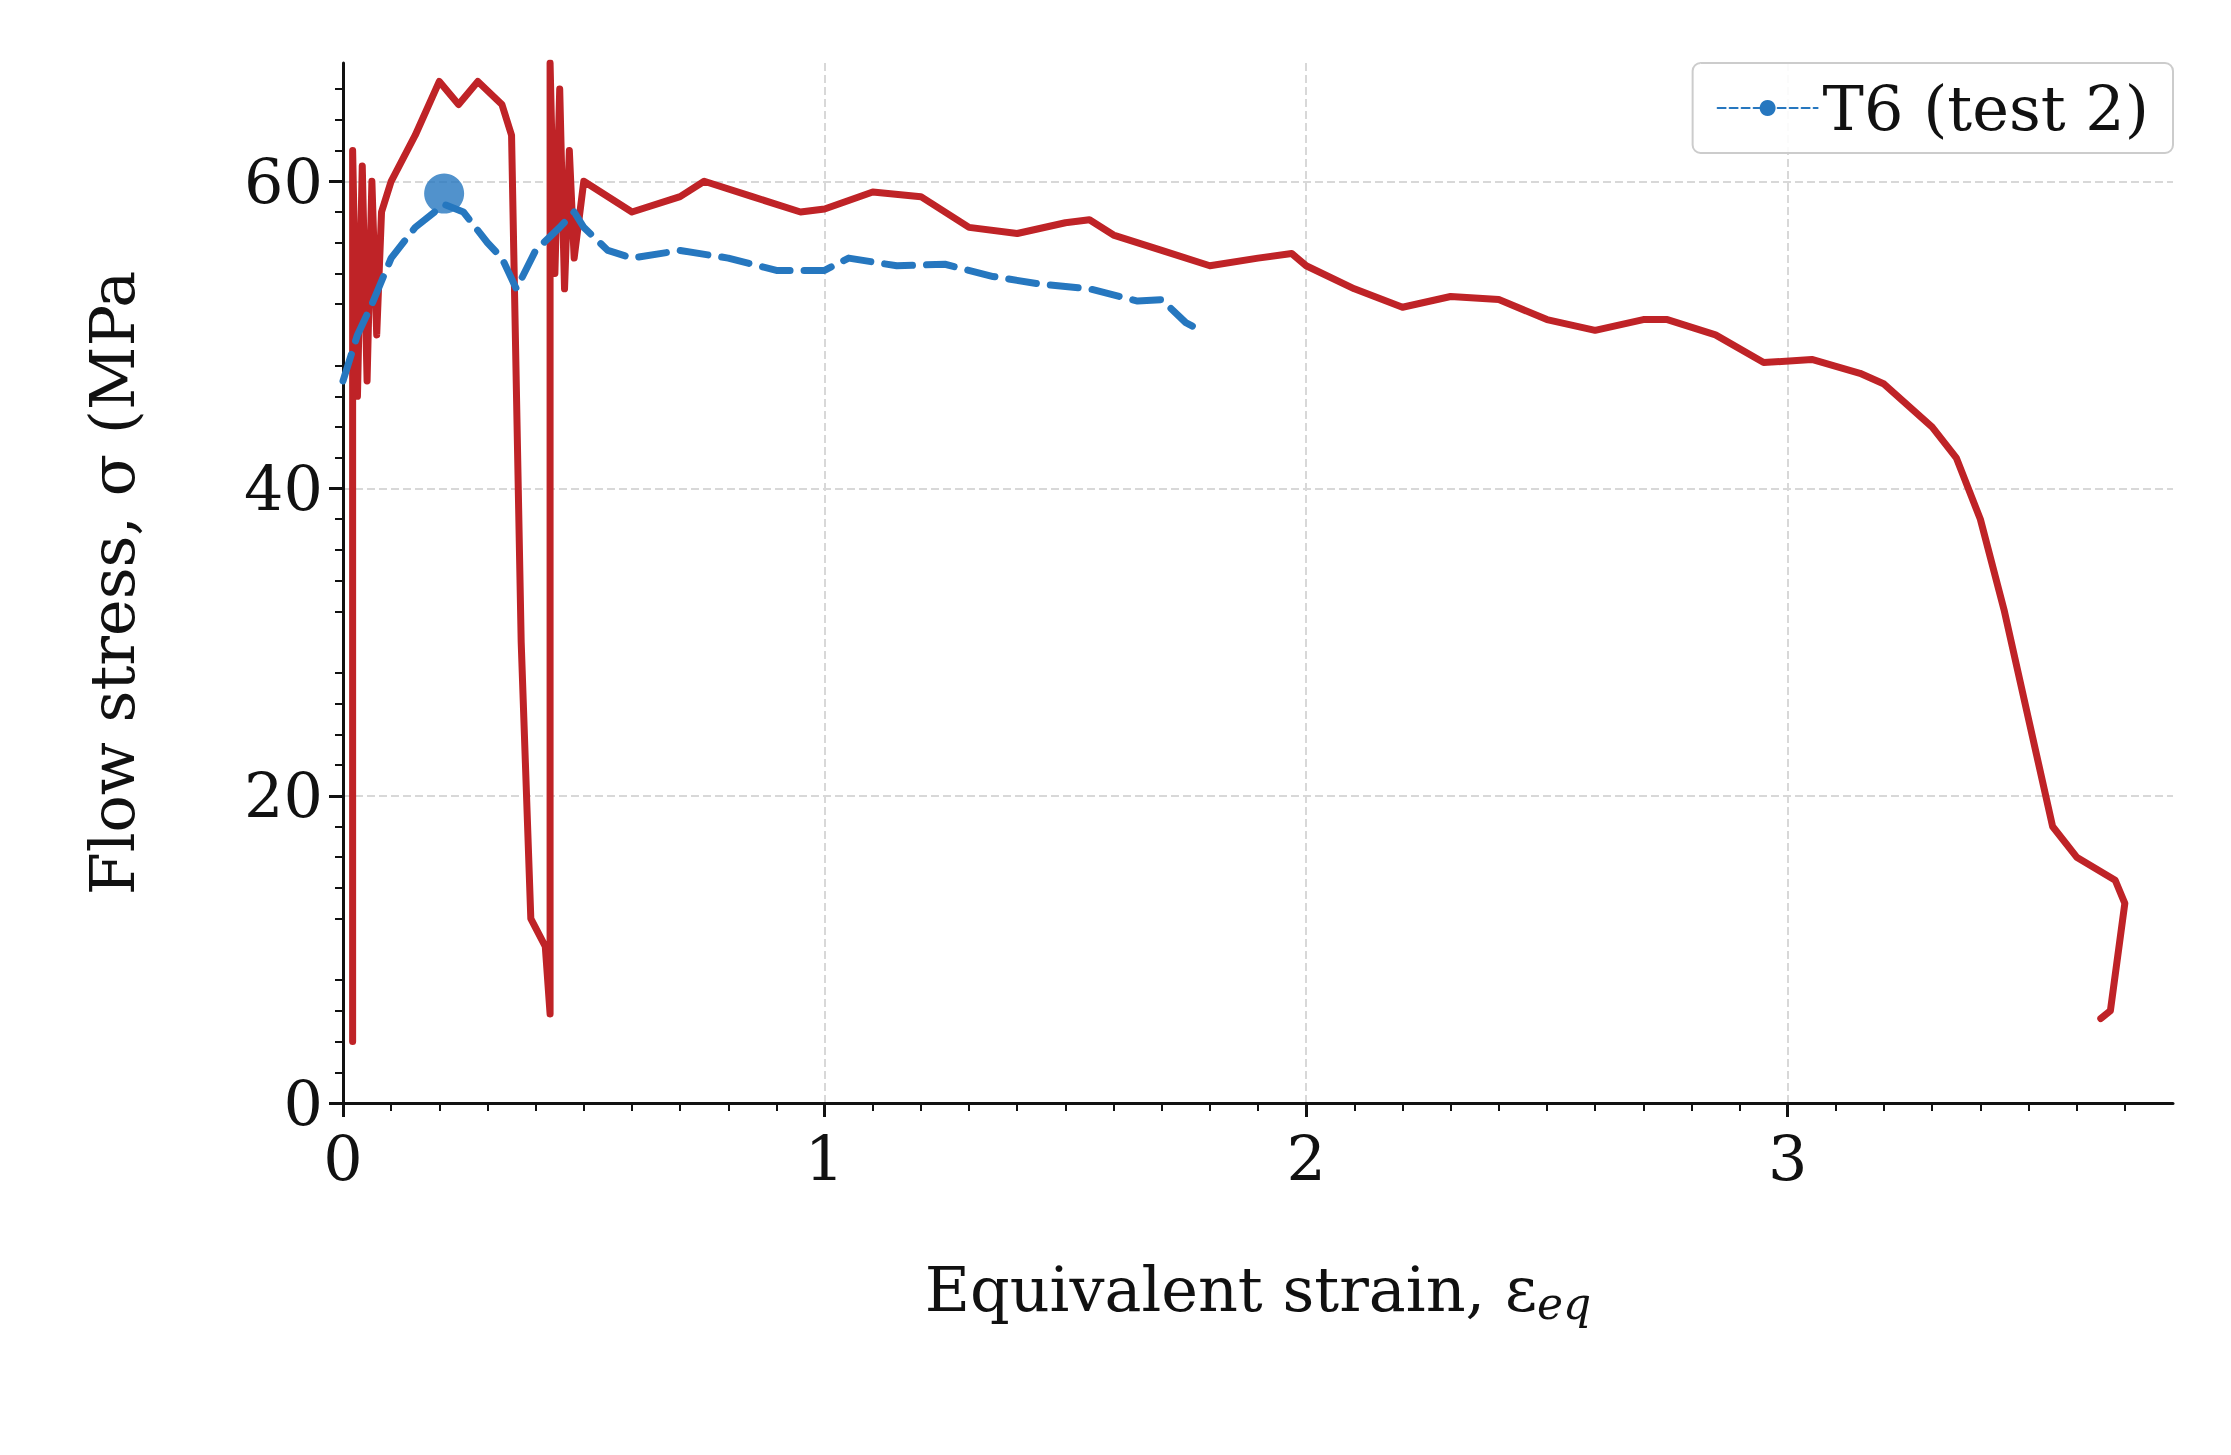 This screenshot has height=1455, width=2231. What do you see at coordinates (283, 489) in the screenshot?
I see `y-tick-label: 40` at bounding box center [283, 489].